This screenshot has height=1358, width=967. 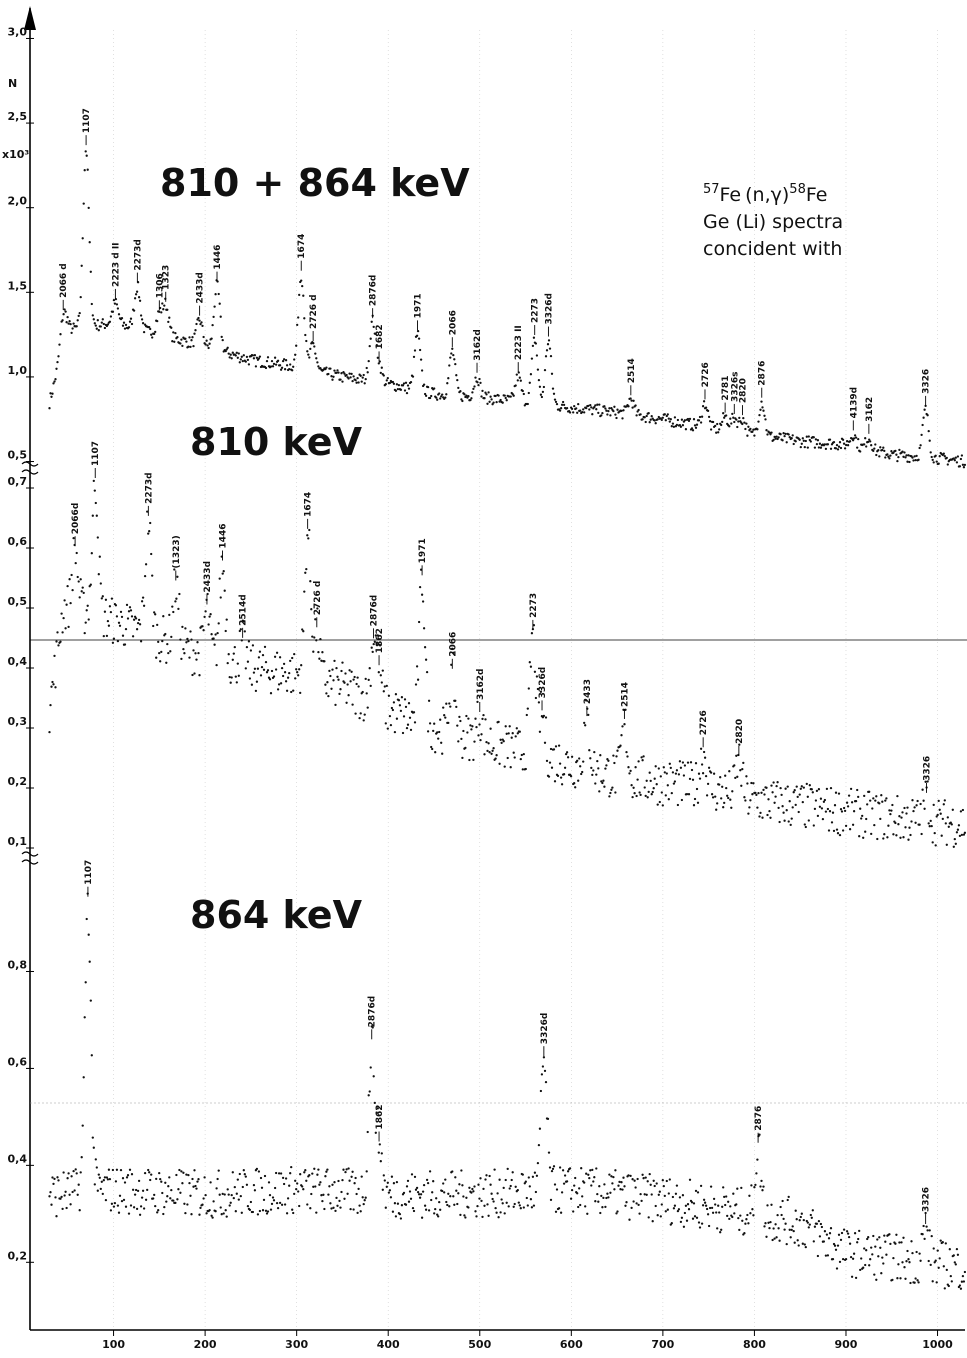 I want to click on peak-label: 2433, so click(x=588, y=691).